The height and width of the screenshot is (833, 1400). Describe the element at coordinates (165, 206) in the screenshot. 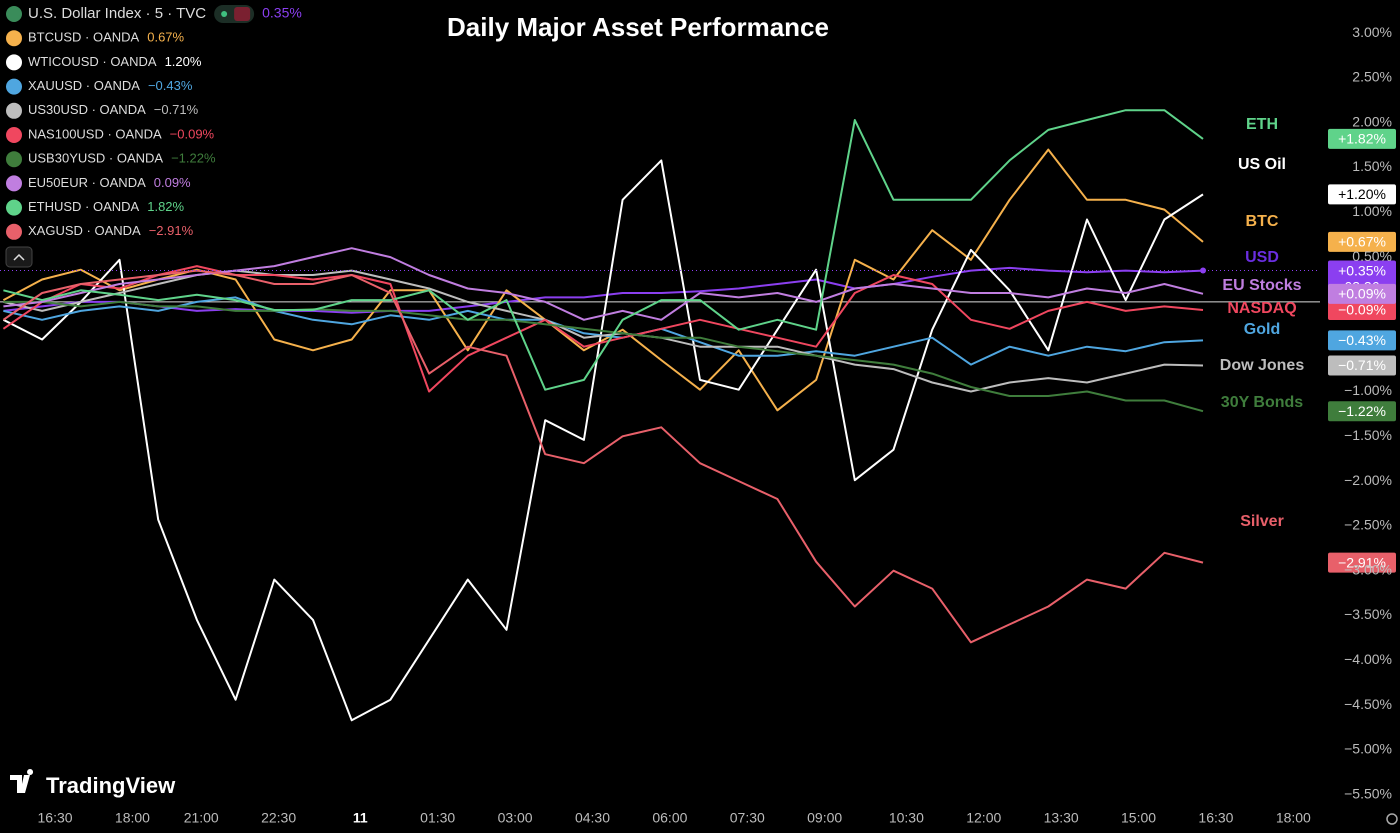

I see `legend-value: 1.82%` at that location.